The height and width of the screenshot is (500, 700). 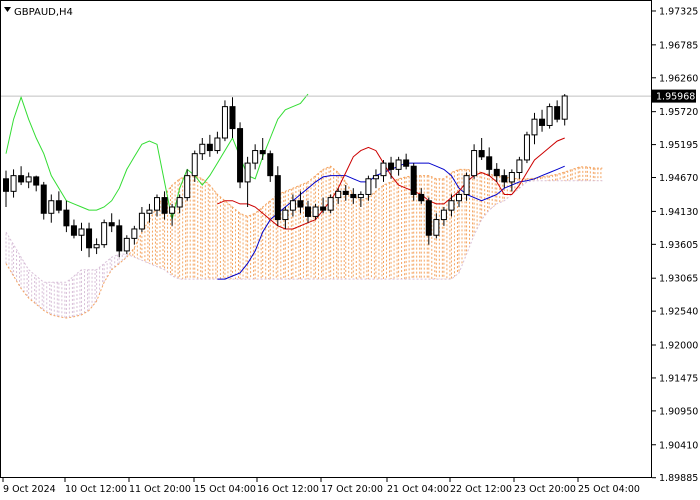 I want to click on y-tick-label: 1.95720, so click(x=678, y=112).